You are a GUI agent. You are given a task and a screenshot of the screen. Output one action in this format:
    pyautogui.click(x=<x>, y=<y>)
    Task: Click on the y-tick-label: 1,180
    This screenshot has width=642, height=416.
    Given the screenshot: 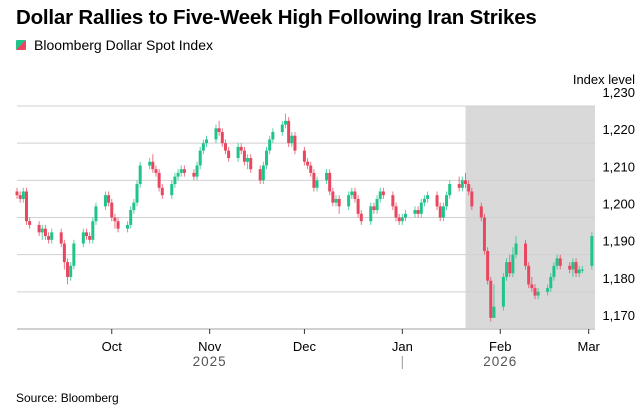 What is the action you would take?
    pyautogui.click(x=618, y=278)
    